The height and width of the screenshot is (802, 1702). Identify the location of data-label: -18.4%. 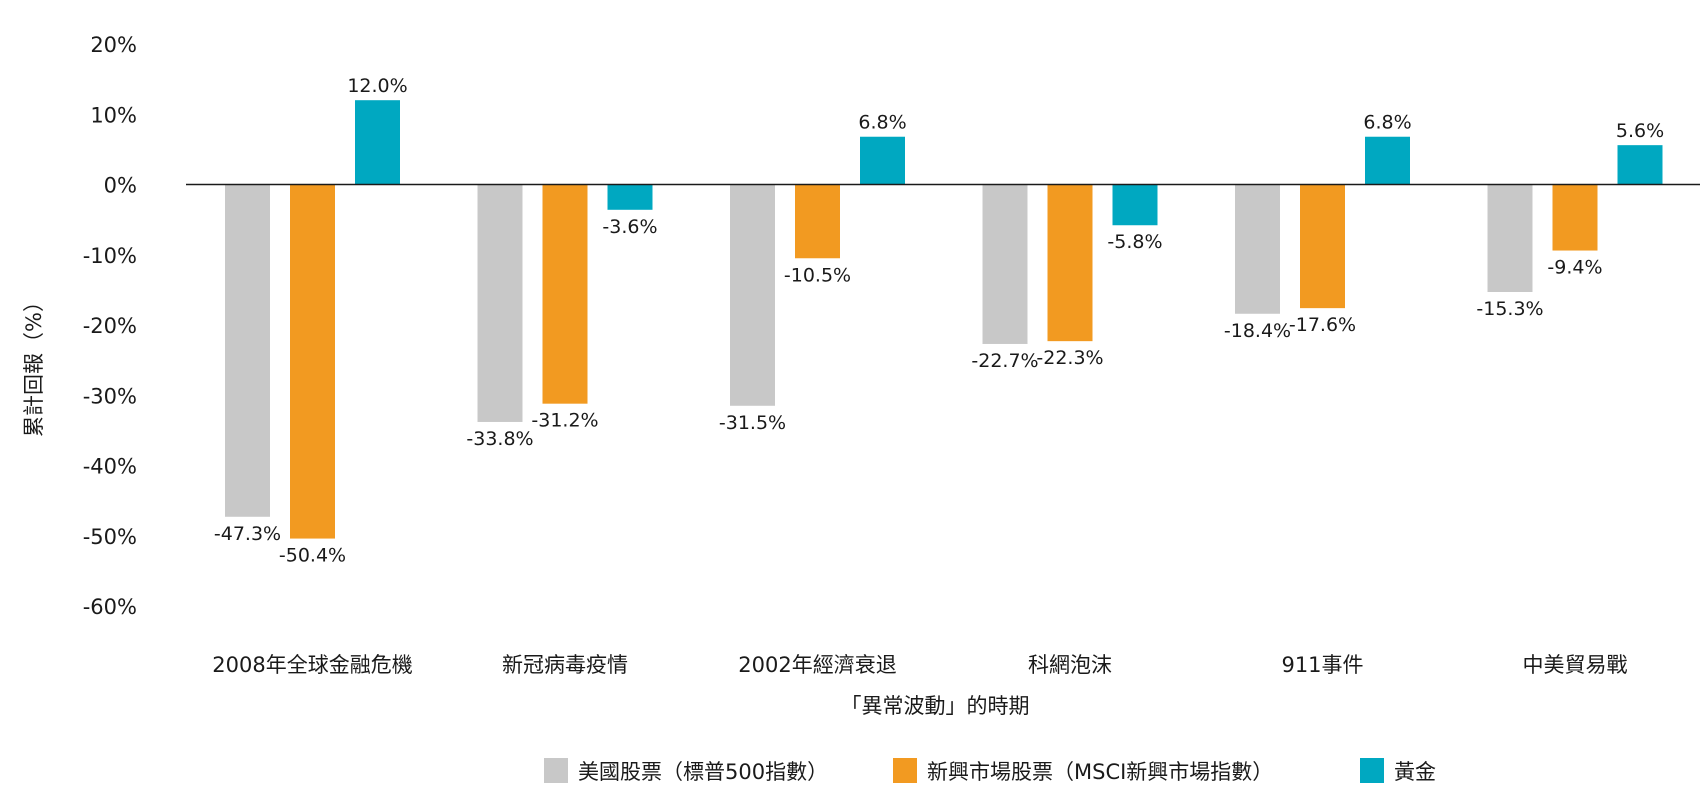
(1257, 331).